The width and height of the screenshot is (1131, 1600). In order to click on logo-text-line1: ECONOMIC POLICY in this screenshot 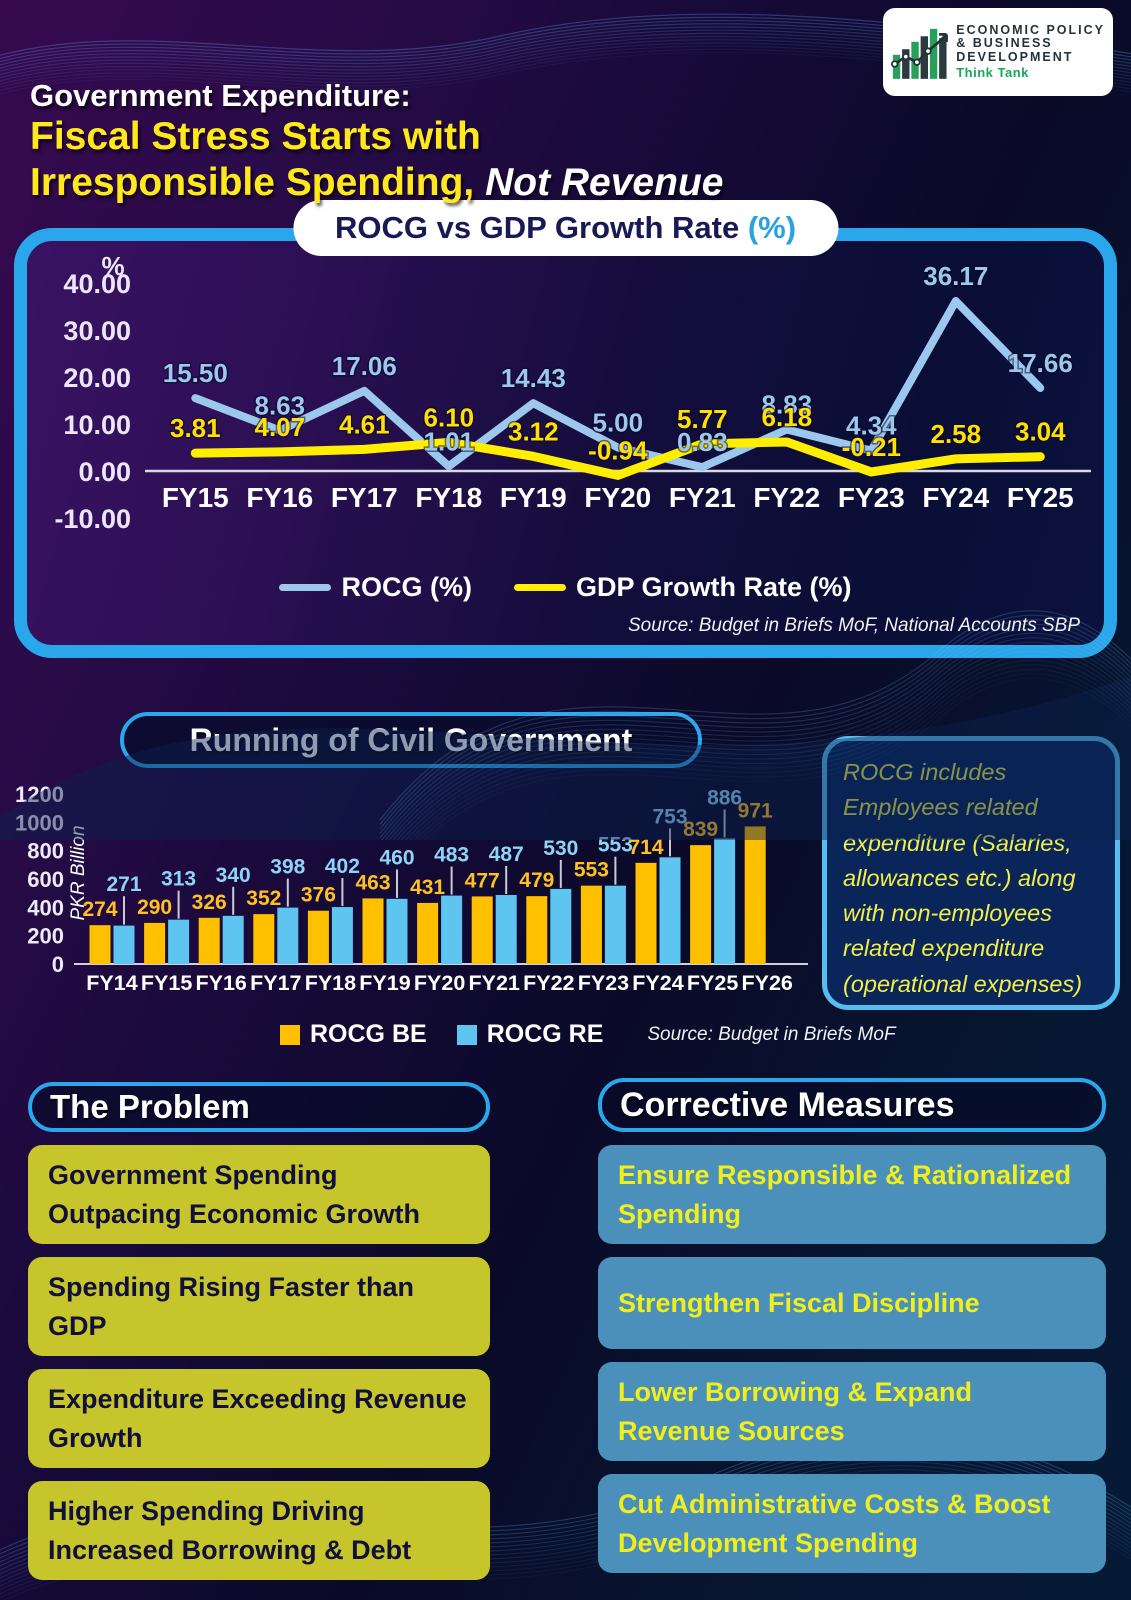, I will do `click(1030, 29)`.